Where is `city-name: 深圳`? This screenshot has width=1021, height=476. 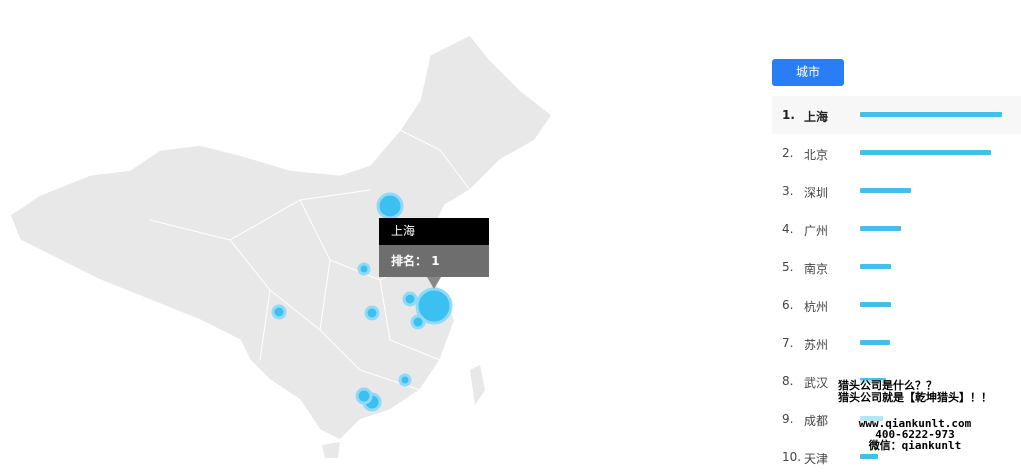
city-name: 深圳 is located at coordinates (816, 193).